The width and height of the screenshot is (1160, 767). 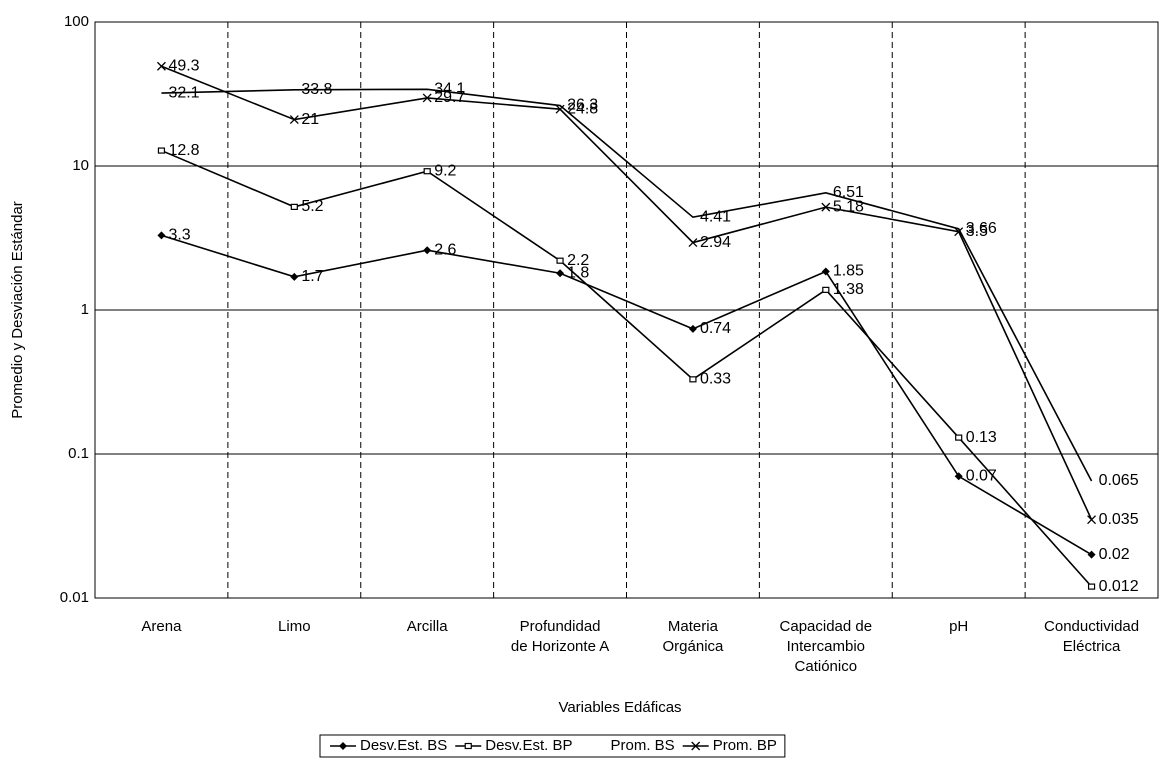 I want to click on value-label: 0.02, so click(x=1114, y=554).